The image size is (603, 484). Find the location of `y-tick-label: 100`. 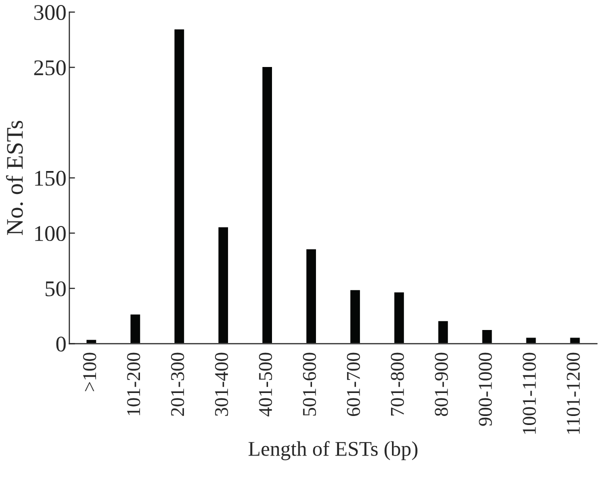

y-tick-label: 100 is located at coordinates (50, 234).